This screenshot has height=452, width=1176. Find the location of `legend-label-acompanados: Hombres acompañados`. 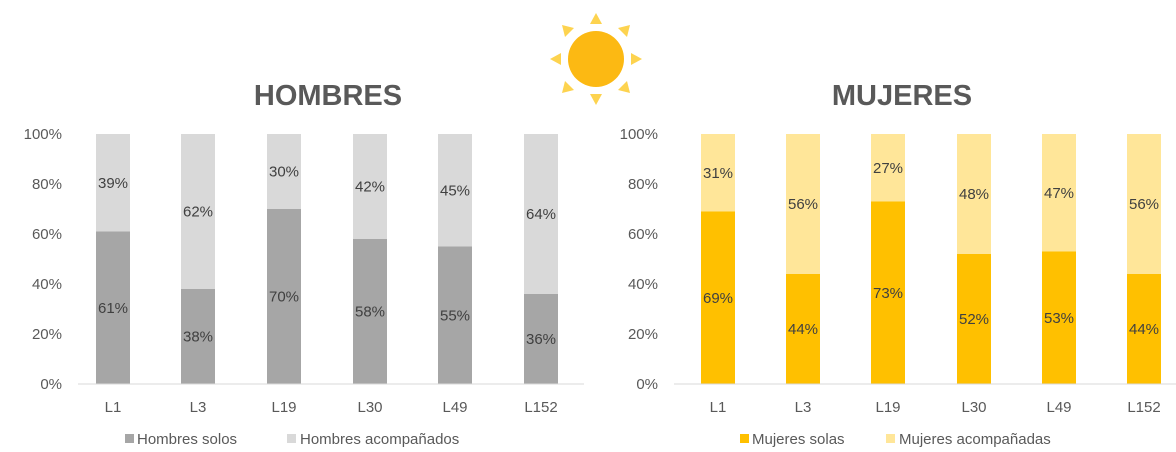

legend-label-acompanados: Hombres acompañados is located at coordinates (379, 439).